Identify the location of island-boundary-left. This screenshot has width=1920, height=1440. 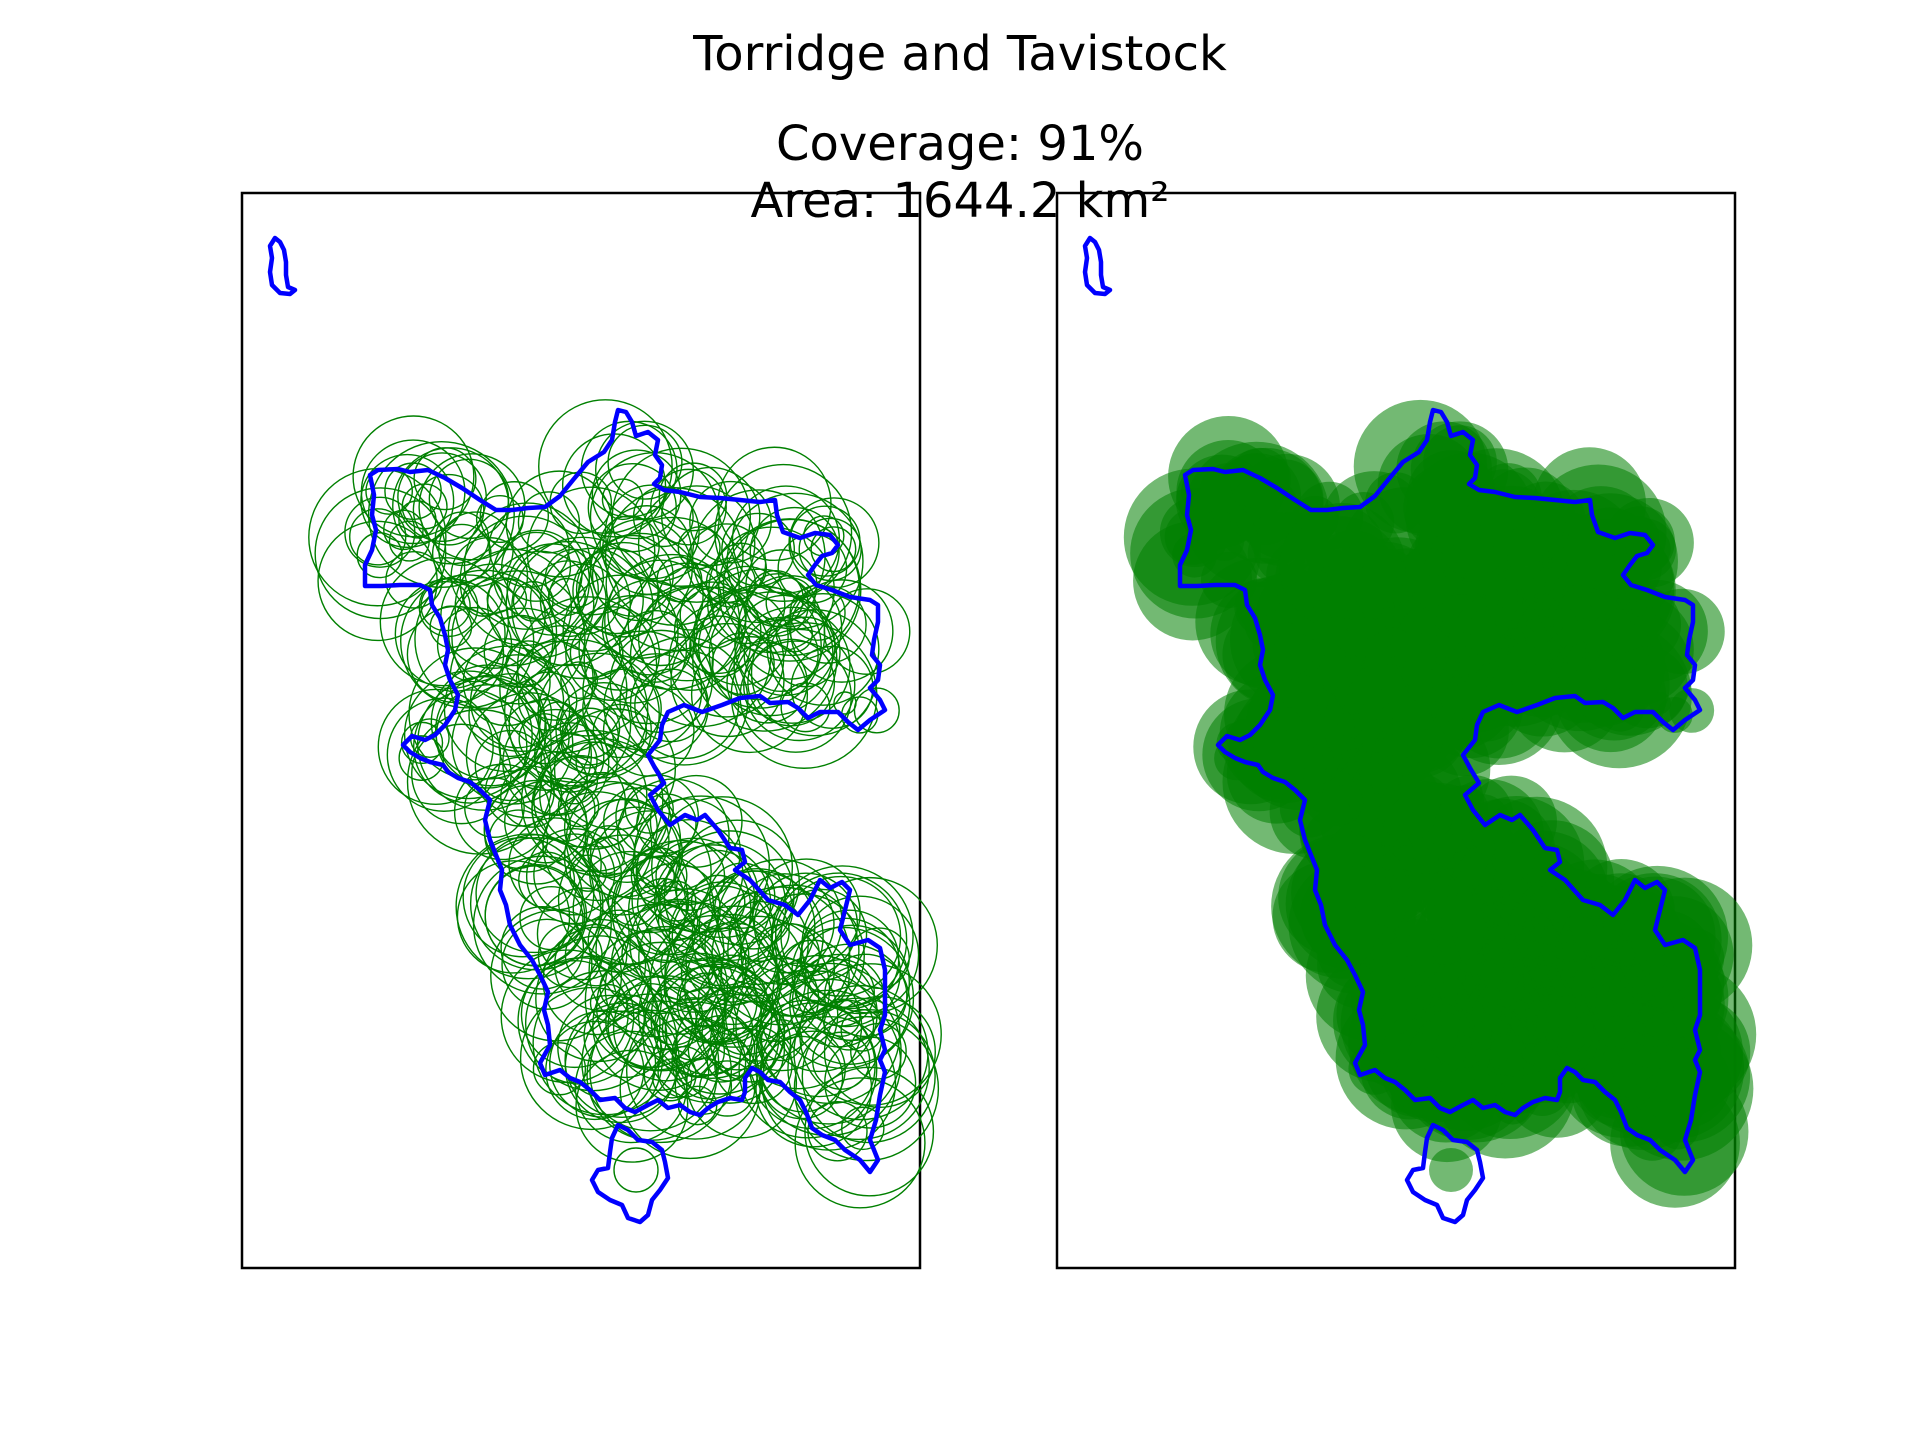
(282, 266).